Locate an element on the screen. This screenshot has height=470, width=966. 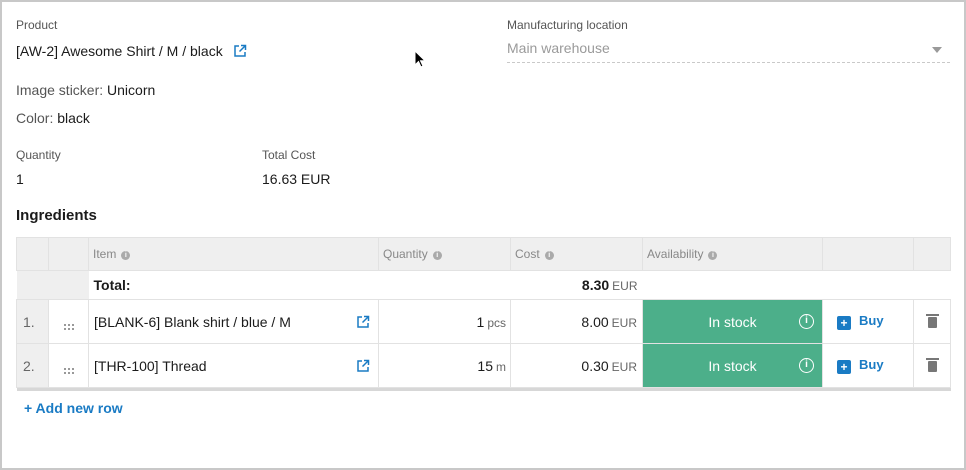
total-label: Total: is located at coordinates (233, 285).